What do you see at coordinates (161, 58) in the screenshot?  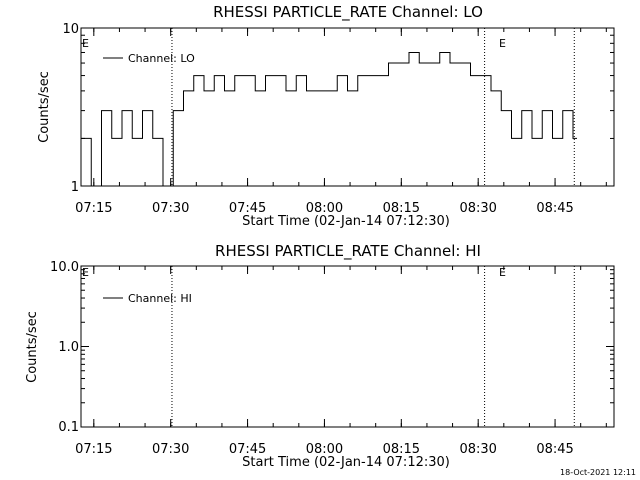 I see `lo-legend-label: Channel: LO` at bounding box center [161, 58].